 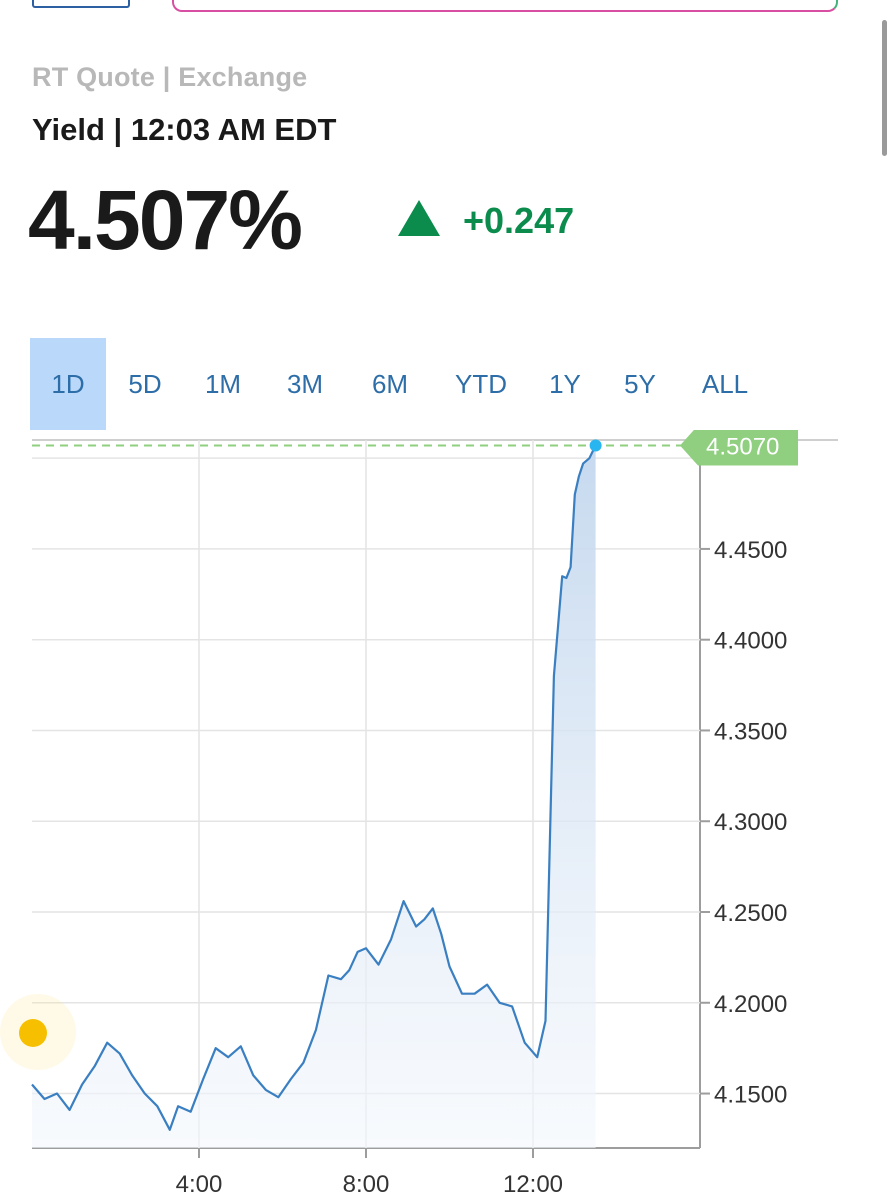 I want to click on tab-6m: 6M, so click(x=390, y=383).